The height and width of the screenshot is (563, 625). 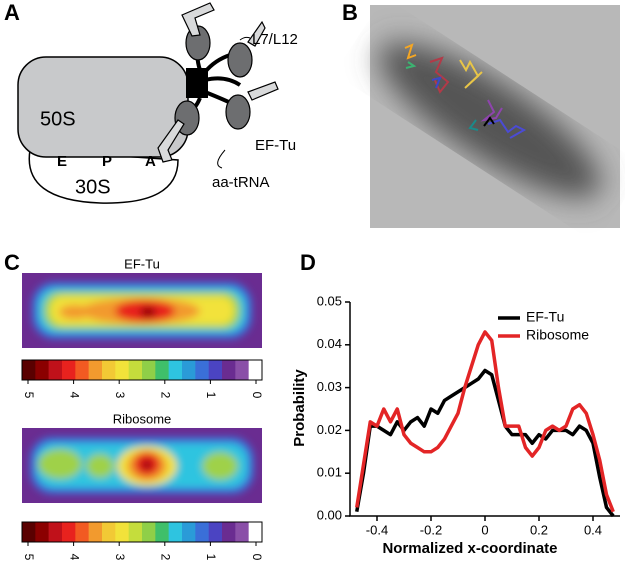 I want to click on site: P, so click(x=107, y=161).